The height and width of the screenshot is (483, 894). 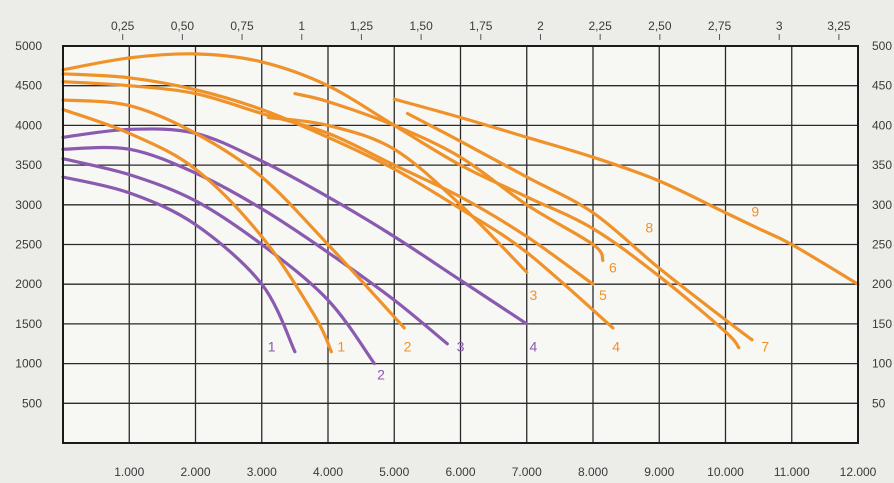 What do you see at coordinates (183, 26) in the screenshot?
I see `top-tick-label: 0,50` at bounding box center [183, 26].